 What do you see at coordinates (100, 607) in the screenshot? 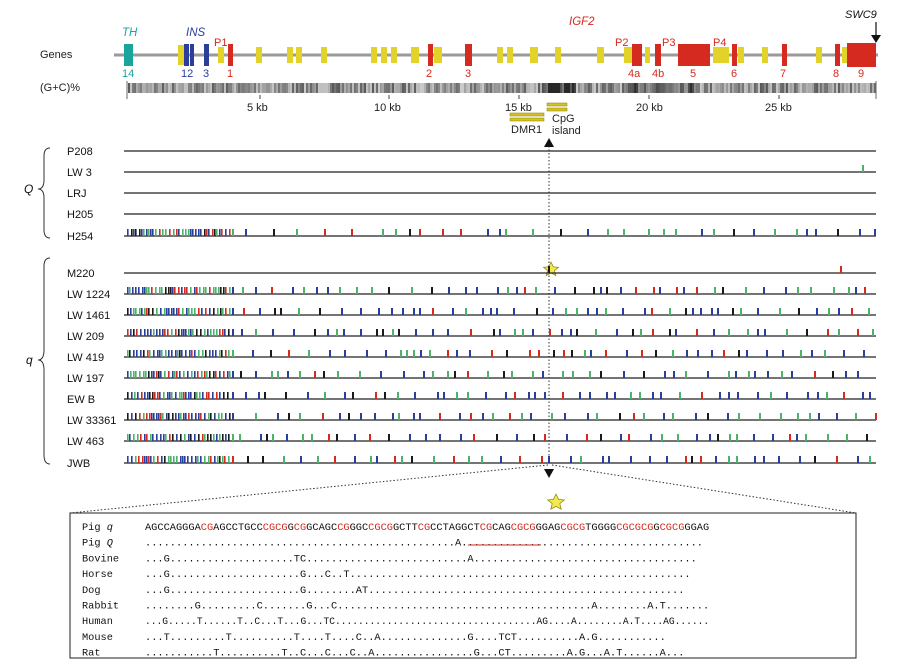
I see `species-label: Rabbit` at bounding box center [100, 607].